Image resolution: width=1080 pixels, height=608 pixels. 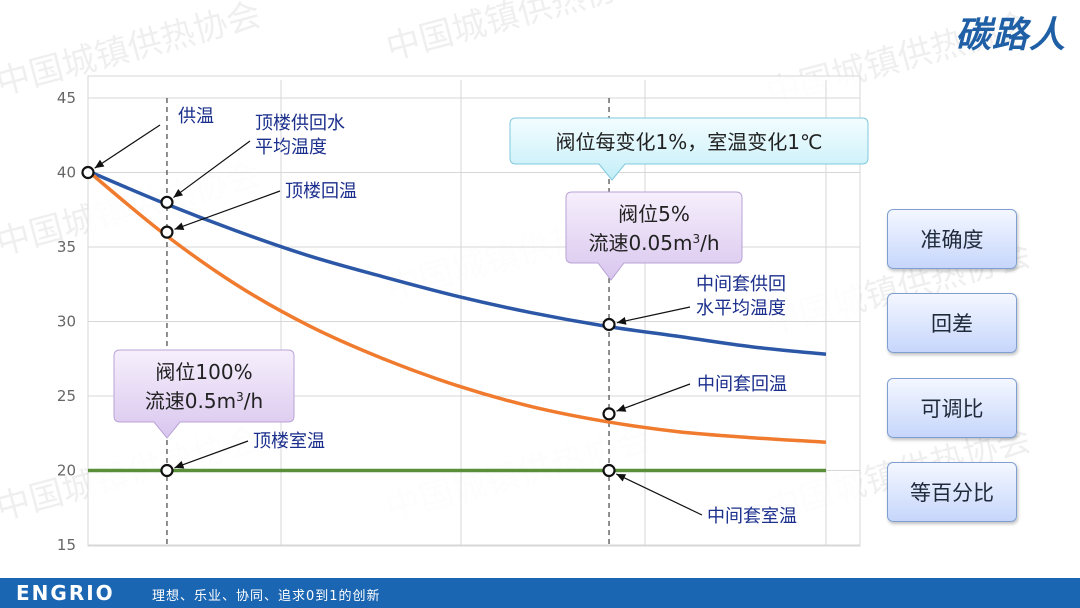 What do you see at coordinates (321, 191) in the screenshot?
I see `annotation-top-return: 顶楼回温` at bounding box center [321, 191].